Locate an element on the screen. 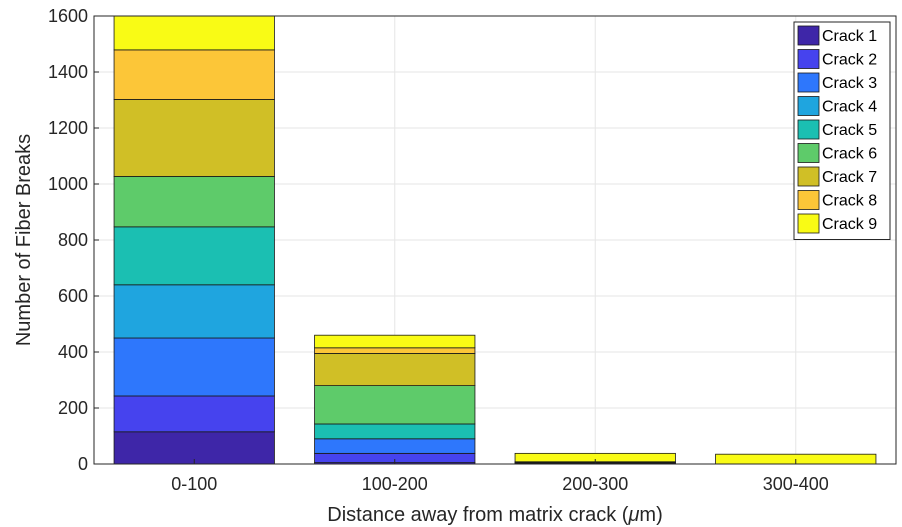 This screenshot has height=527, width=902. legend-item: Crack 7 is located at coordinates (837, 176).